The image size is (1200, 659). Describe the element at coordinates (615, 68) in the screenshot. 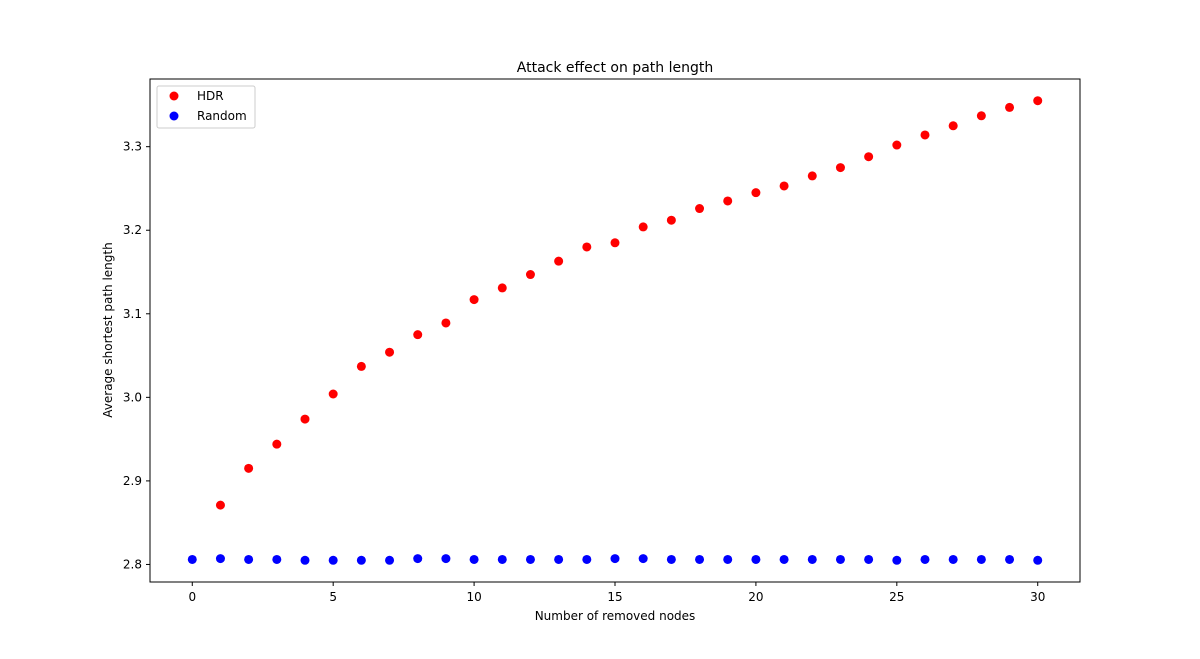

I see `chart-title: Attack effect on path length` at that location.